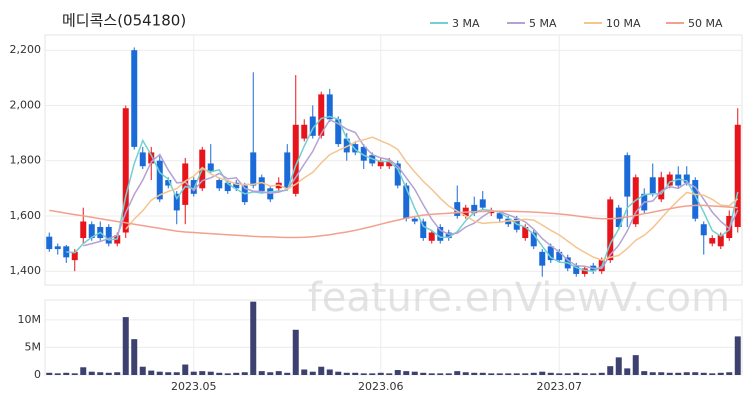  What do you see at coordinates (543, 23) in the screenshot?
I see `legend-label: 5 MA` at bounding box center [543, 23].